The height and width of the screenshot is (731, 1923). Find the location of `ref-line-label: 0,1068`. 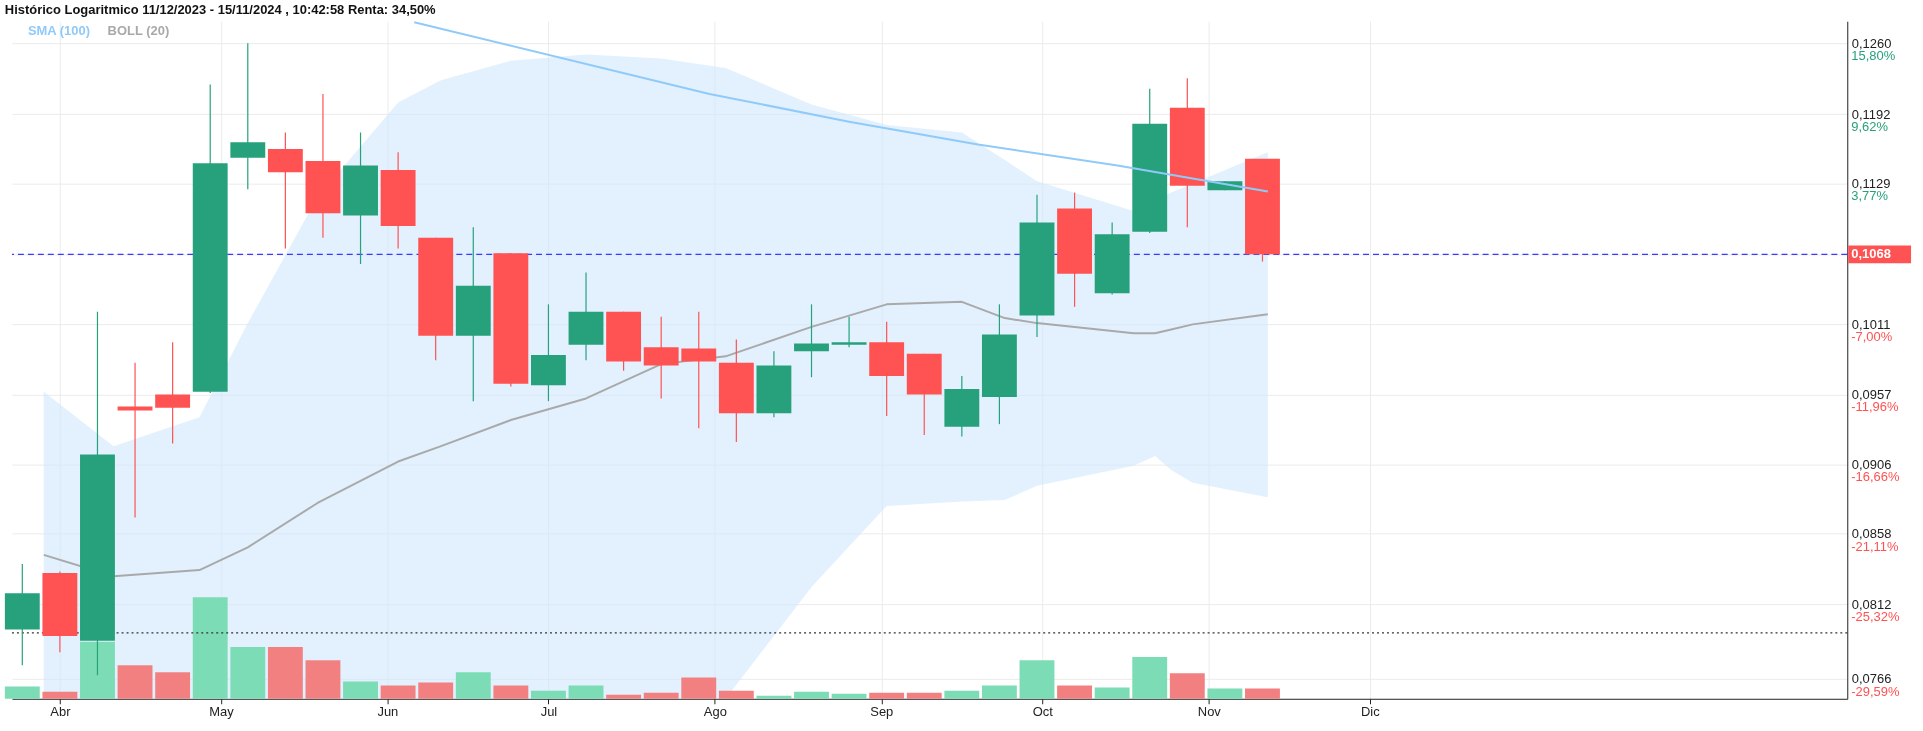

ref-line-label: 0,1068 is located at coordinates (1871, 254).